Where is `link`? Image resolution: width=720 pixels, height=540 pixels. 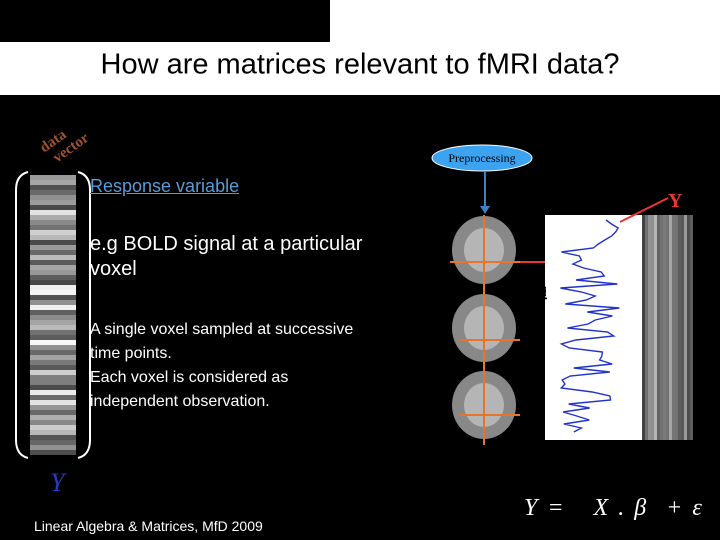 link is located at coordinates (644, 210).